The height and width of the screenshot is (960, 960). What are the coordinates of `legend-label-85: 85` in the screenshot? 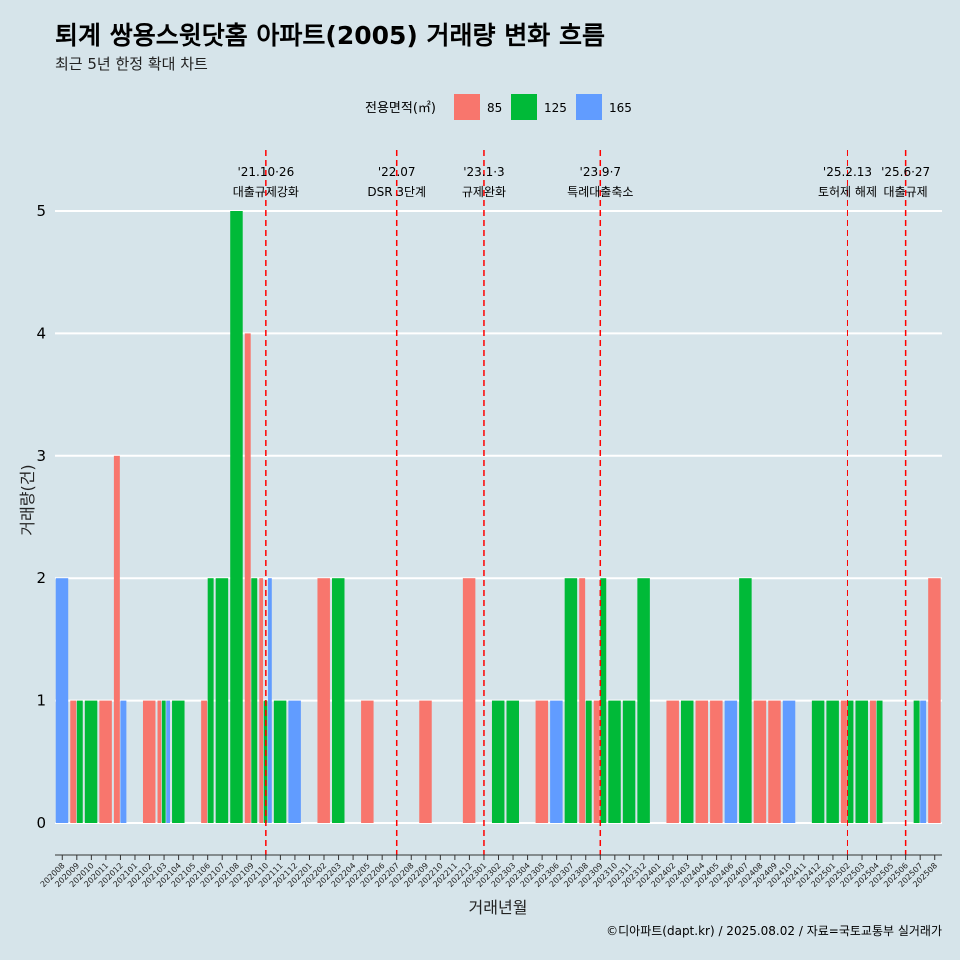 It's located at (494, 108).